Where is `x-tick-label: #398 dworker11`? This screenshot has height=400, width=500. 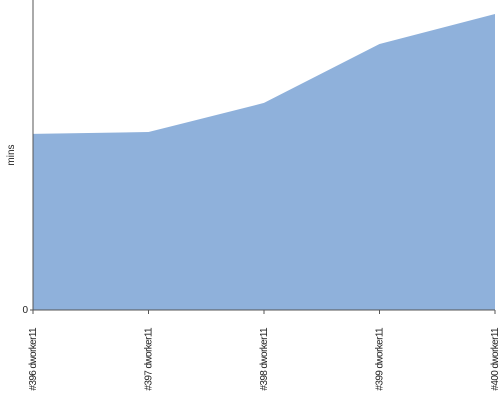 x-tick-label: #398 dworker11 is located at coordinates (264, 359).